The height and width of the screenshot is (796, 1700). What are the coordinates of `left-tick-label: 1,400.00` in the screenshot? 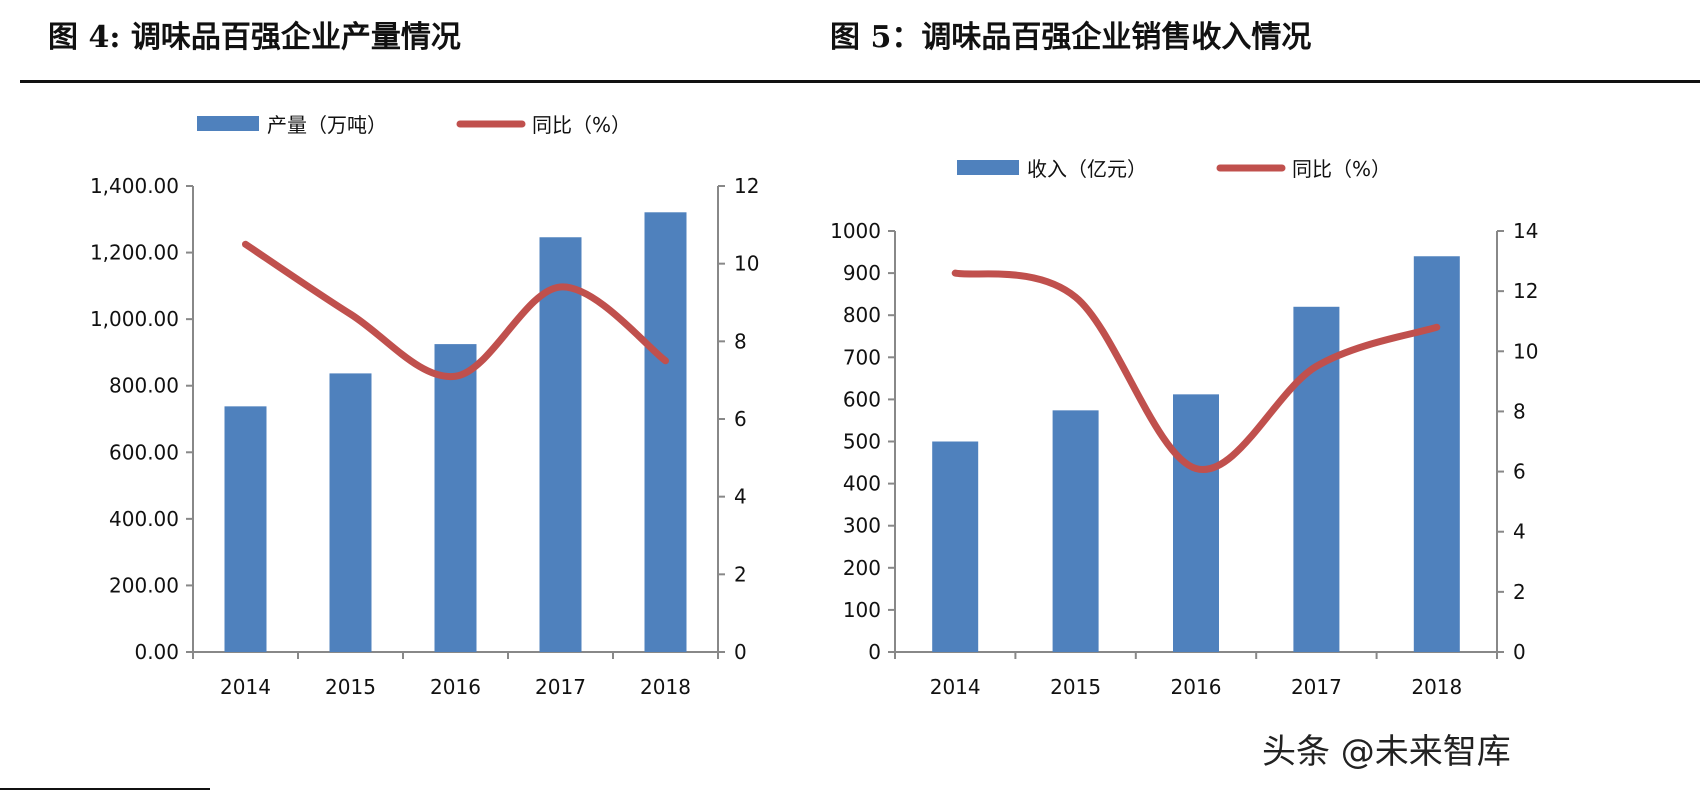 It's located at (134, 186).